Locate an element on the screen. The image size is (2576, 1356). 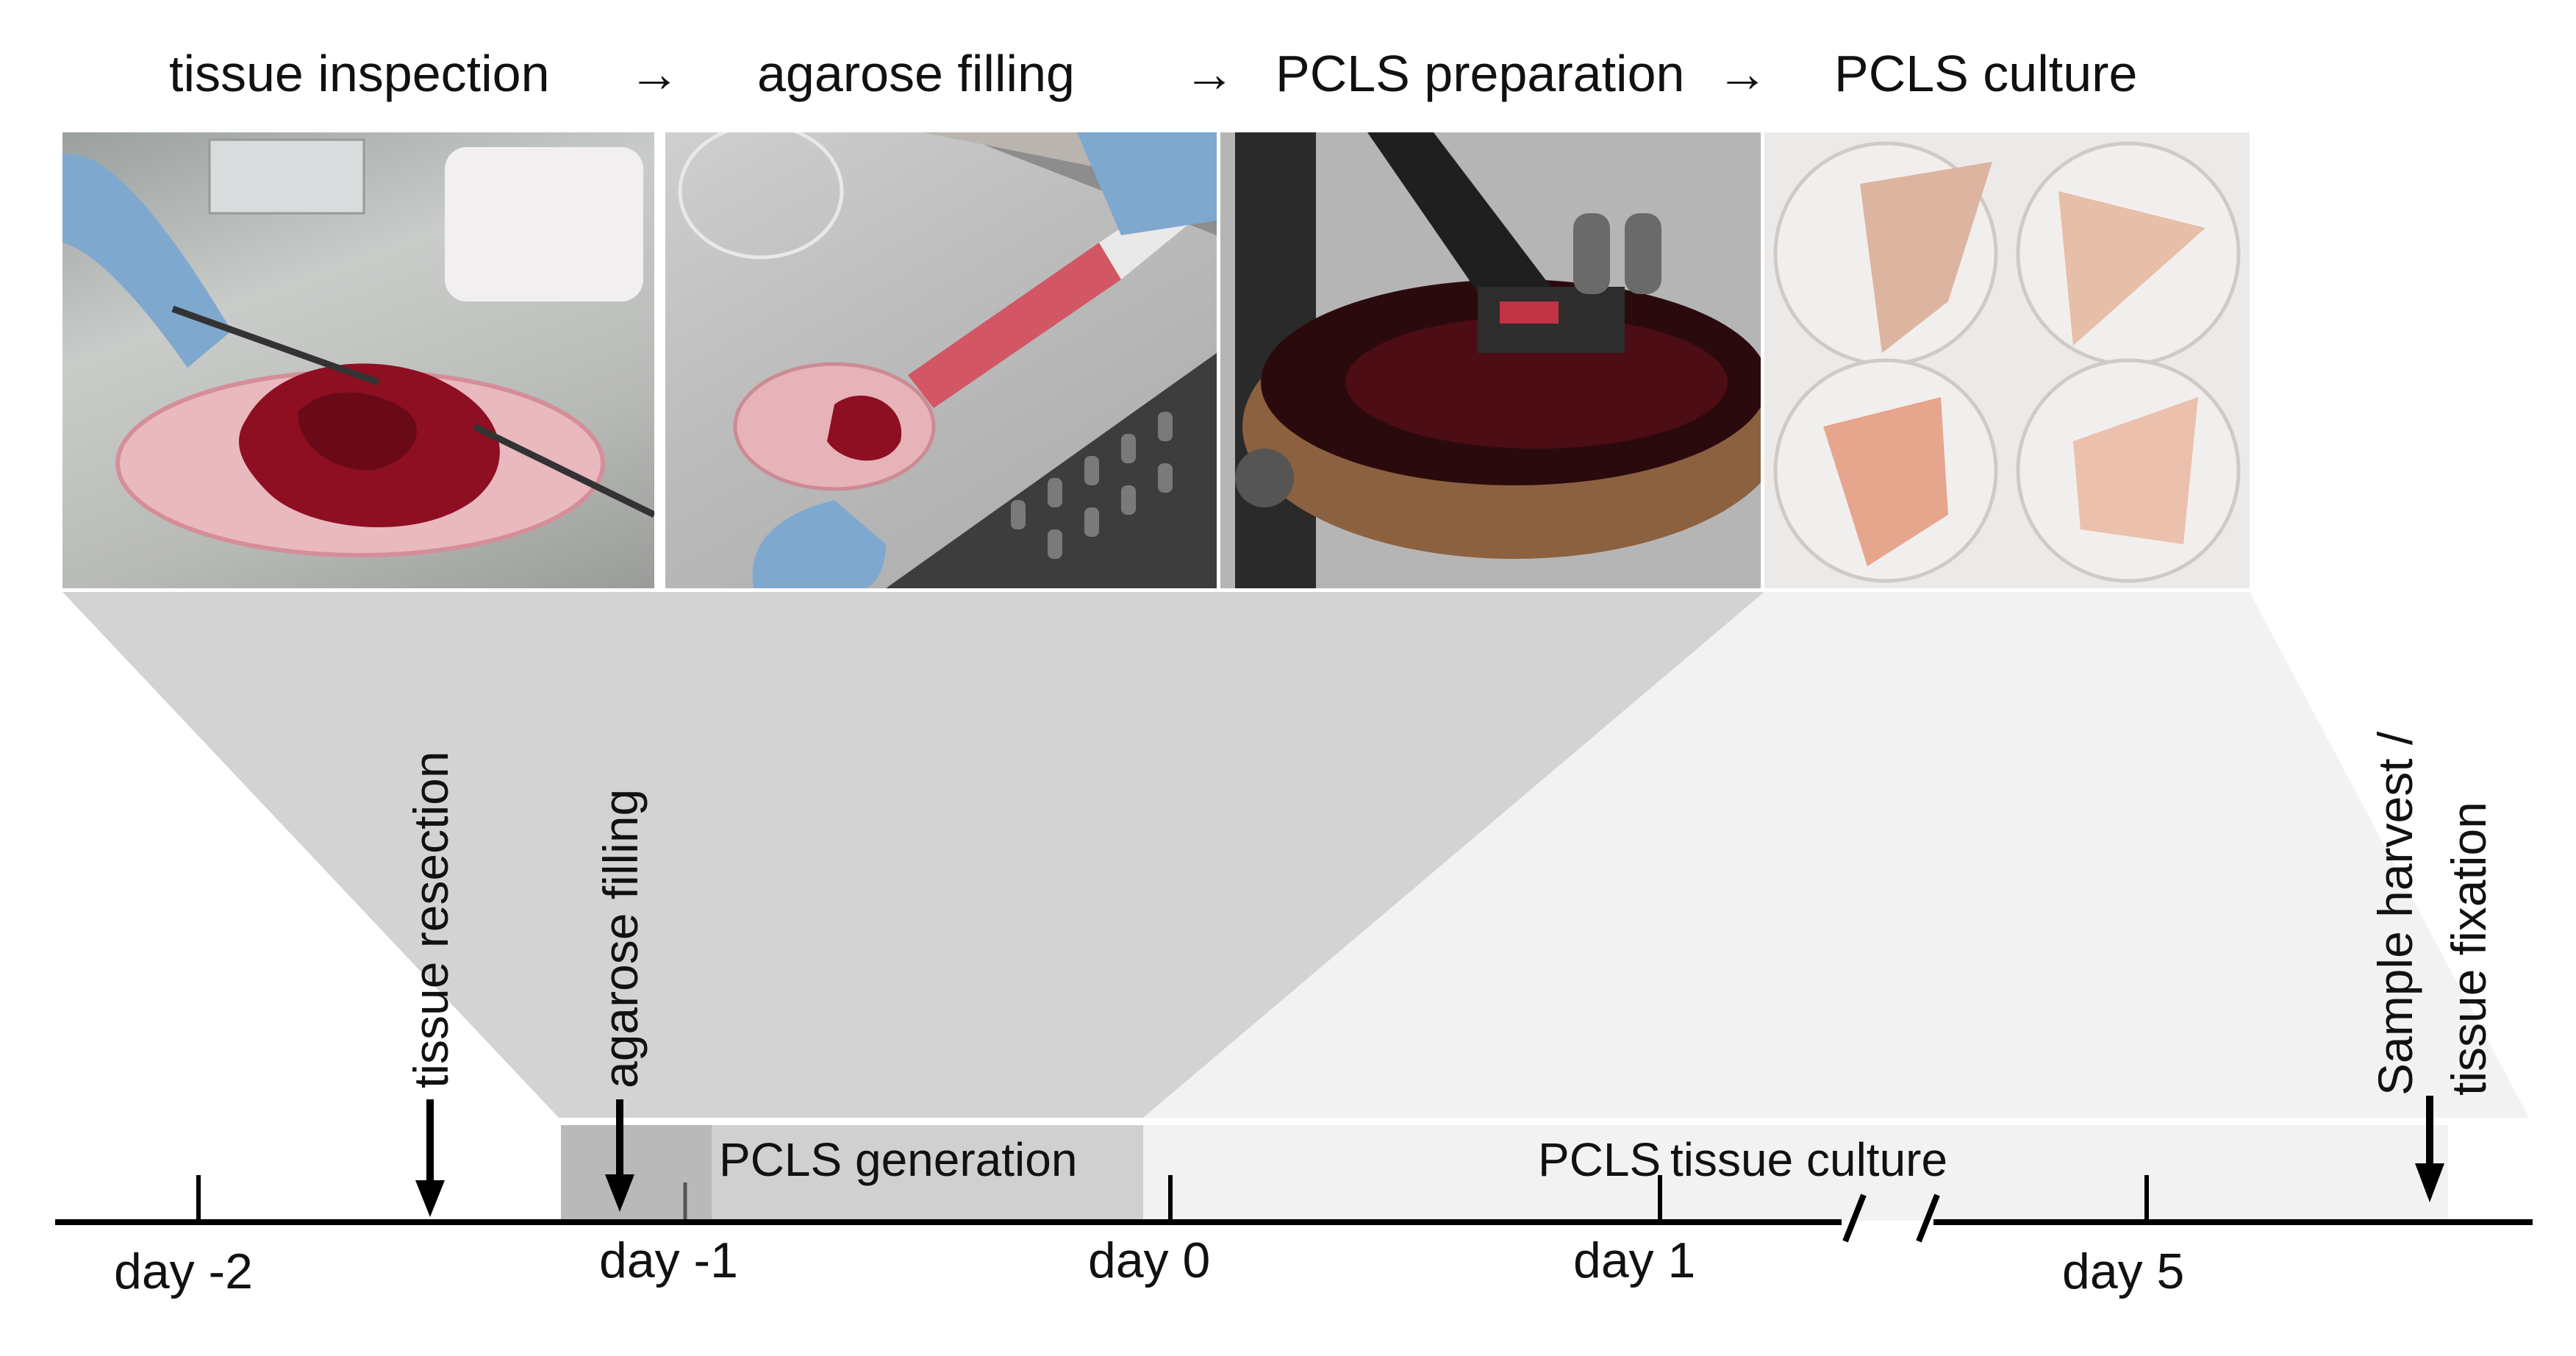
axis-break-right is located at coordinates (1928, 1218).